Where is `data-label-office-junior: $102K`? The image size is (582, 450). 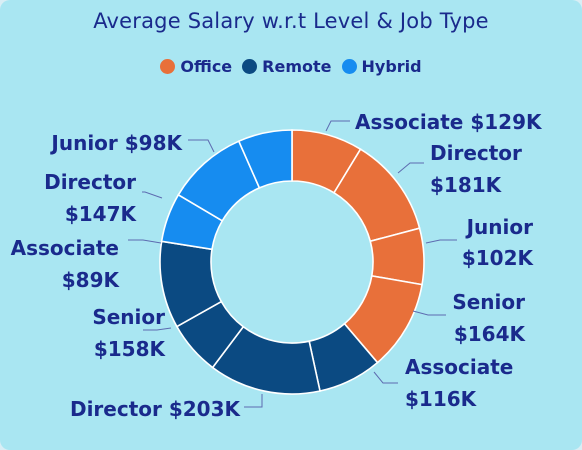 data-label-office-junior: $102K is located at coordinates (498, 258).